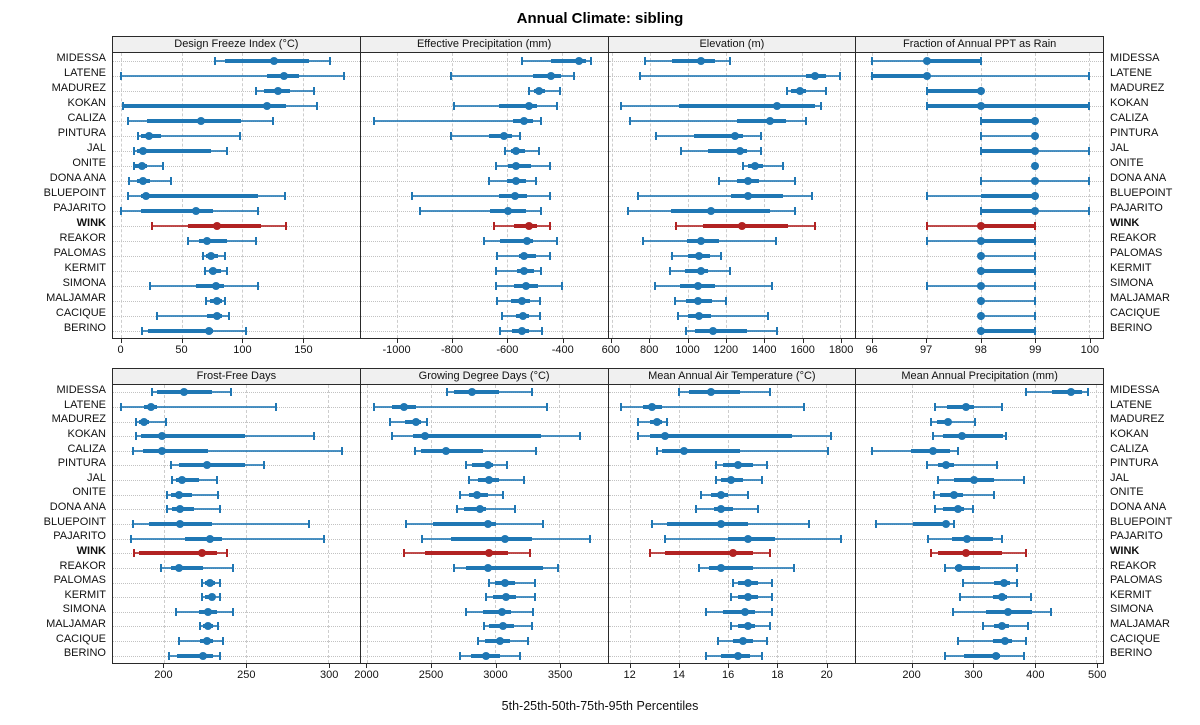 The width and height of the screenshot is (1200, 725). What do you see at coordinates (732, 240) in the screenshot?
I see `percentile-row-reakor` at bounding box center [732, 240].